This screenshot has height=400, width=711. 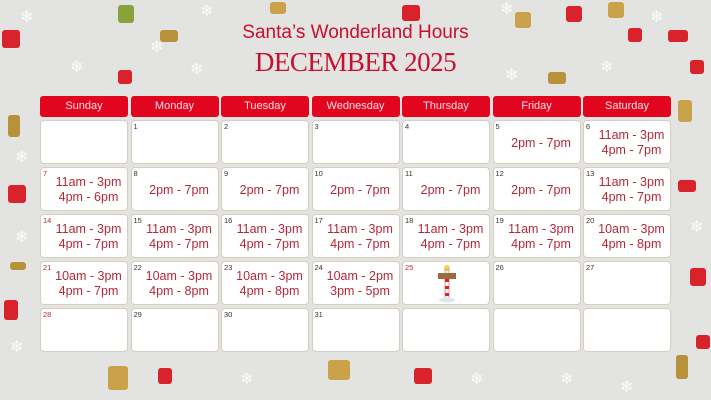 What do you see at coordinates (135, 173) in the screenshot?
I see `day-number: 8` at bounding box center [135, 173].